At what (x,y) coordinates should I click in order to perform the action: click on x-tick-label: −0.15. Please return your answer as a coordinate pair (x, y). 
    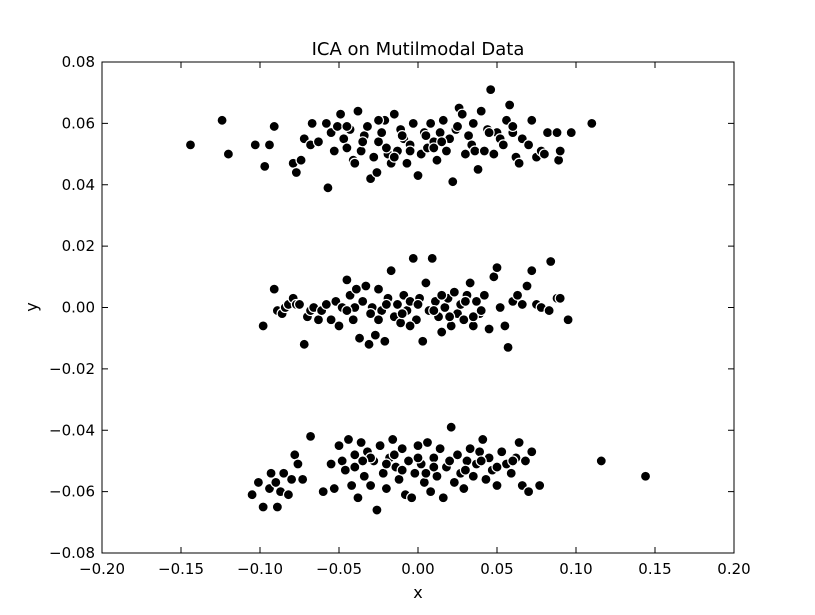
    Looking at the image, I should click on (181, 569).